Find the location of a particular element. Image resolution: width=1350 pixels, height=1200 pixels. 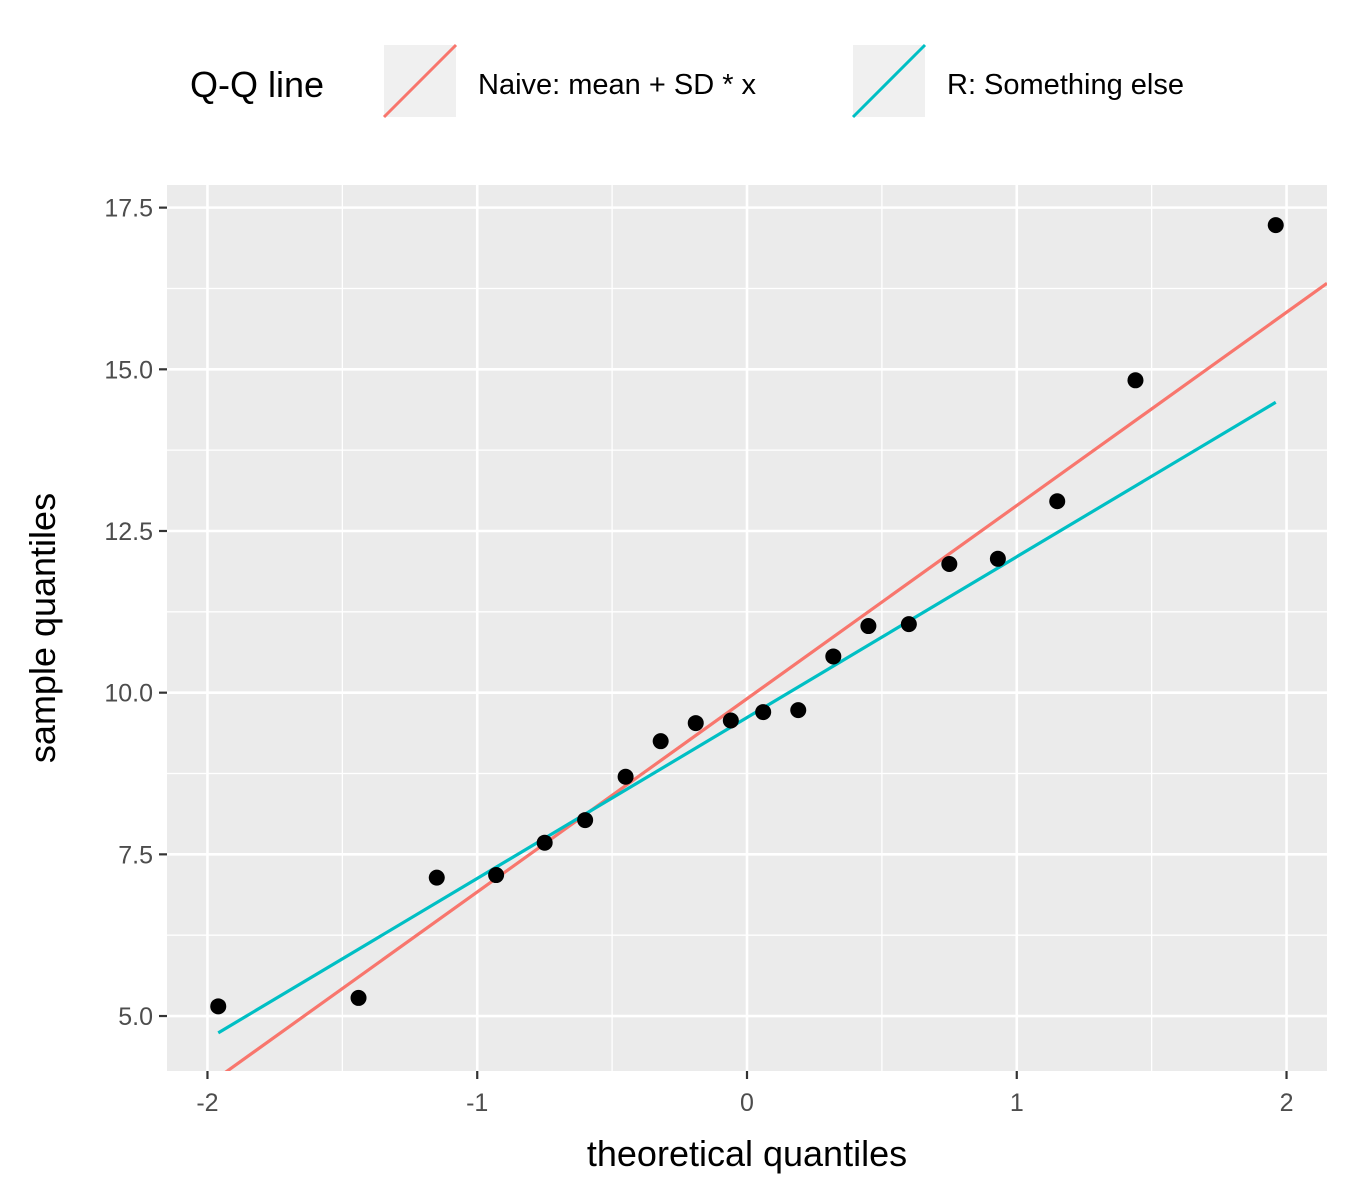

x-tick-label: 1 is located at coordinates (1017, 1103).